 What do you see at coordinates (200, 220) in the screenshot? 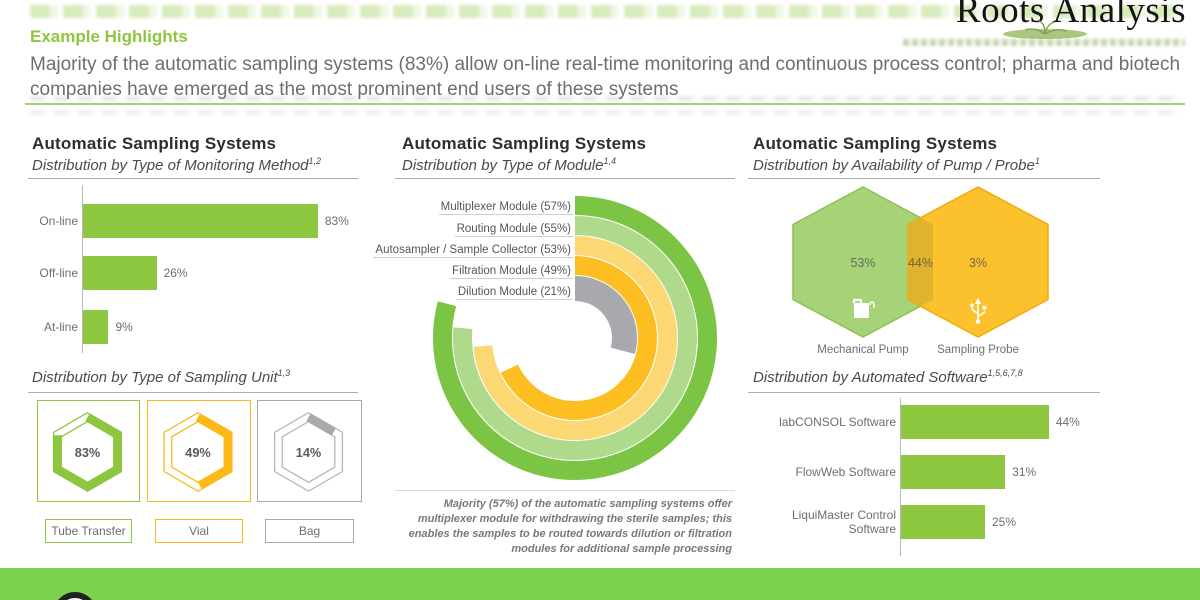
I see `bar-online` at bounding box center [200, 220].